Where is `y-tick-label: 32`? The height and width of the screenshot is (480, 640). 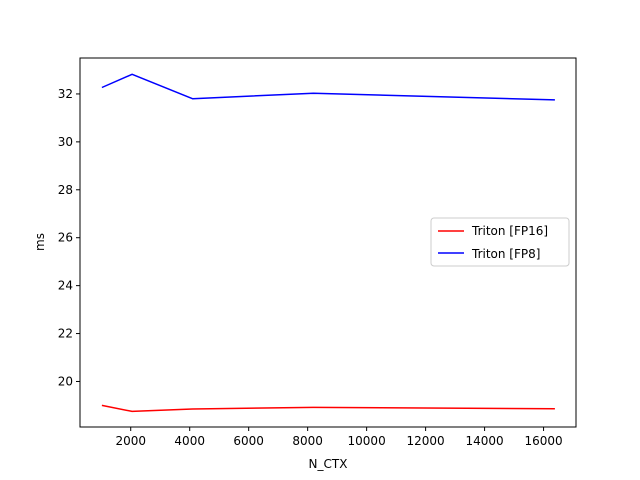
y-tick-label: 32 is located at coordinates (65, 94).